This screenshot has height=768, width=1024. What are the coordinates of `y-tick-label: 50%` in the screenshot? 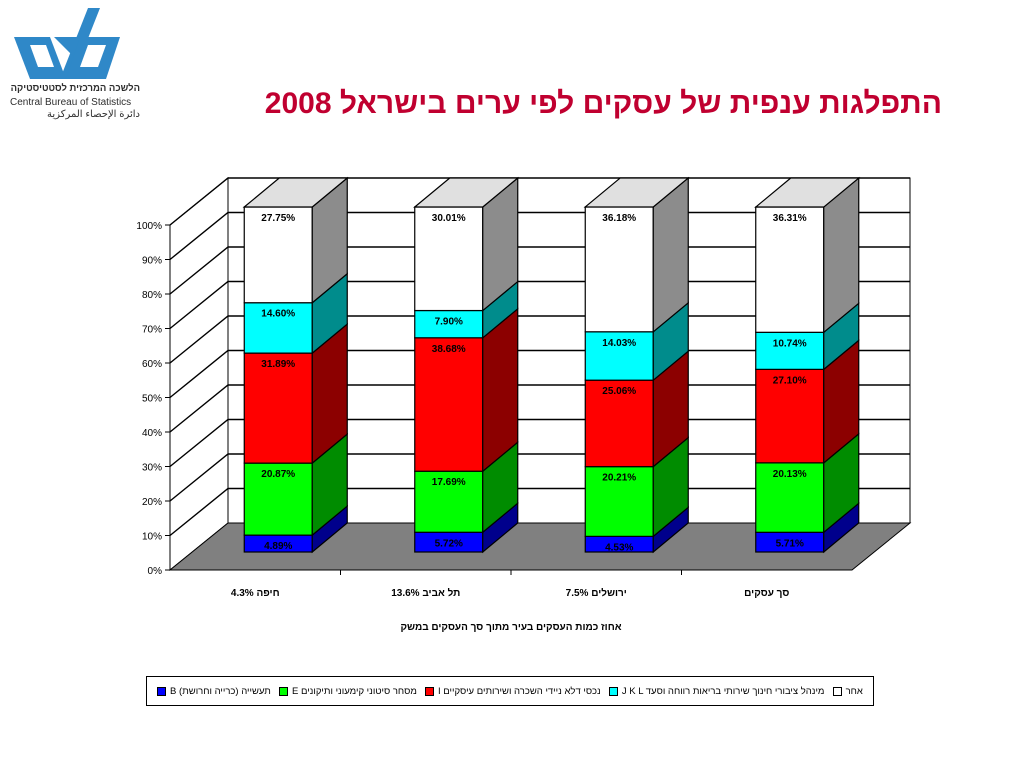 It's located at (152, 399).